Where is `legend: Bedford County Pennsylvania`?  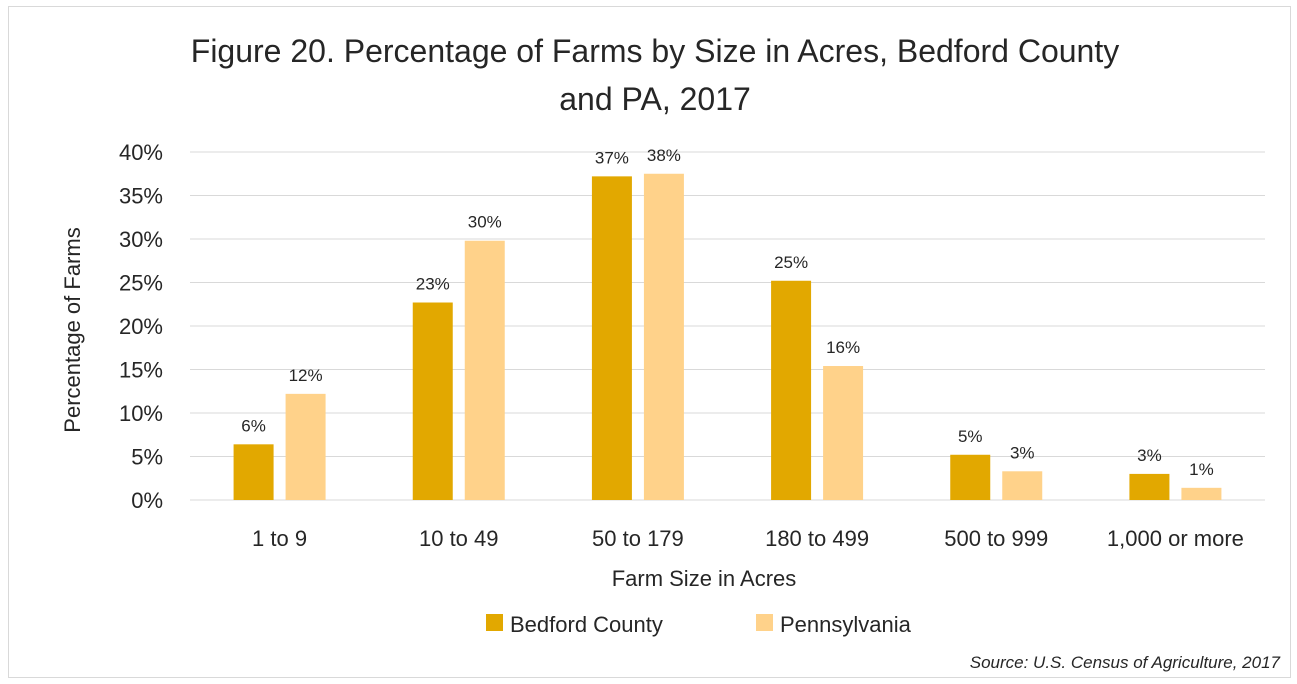
legend: Bedford County Pennsylvania is located at coordinates (699, 624).